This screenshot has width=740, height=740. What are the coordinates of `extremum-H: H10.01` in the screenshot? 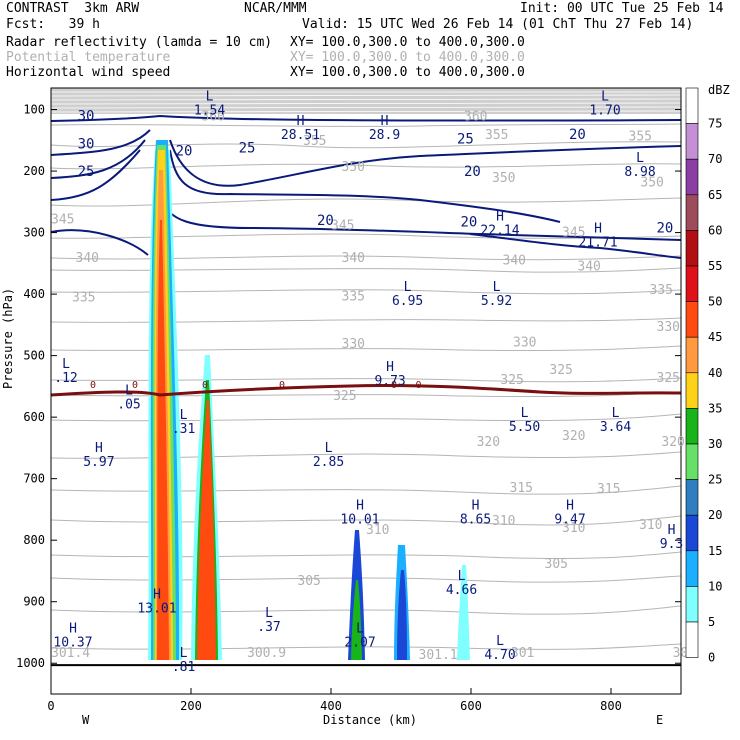 It's located at (359, 512).